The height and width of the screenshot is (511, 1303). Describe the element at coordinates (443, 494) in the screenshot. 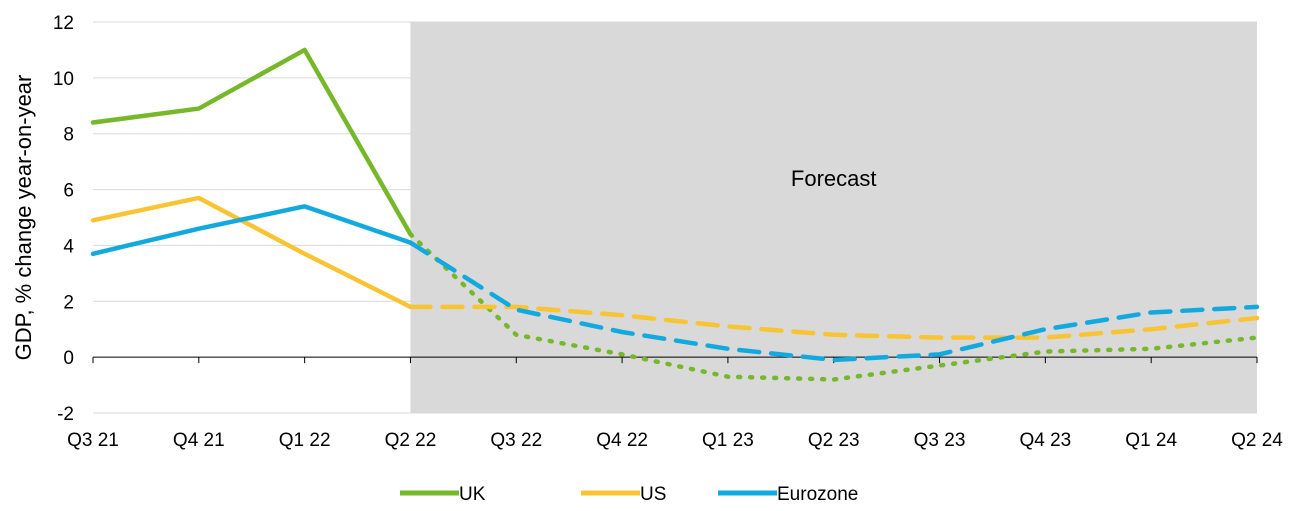

I see `legend-item-uk: UK` at that location.